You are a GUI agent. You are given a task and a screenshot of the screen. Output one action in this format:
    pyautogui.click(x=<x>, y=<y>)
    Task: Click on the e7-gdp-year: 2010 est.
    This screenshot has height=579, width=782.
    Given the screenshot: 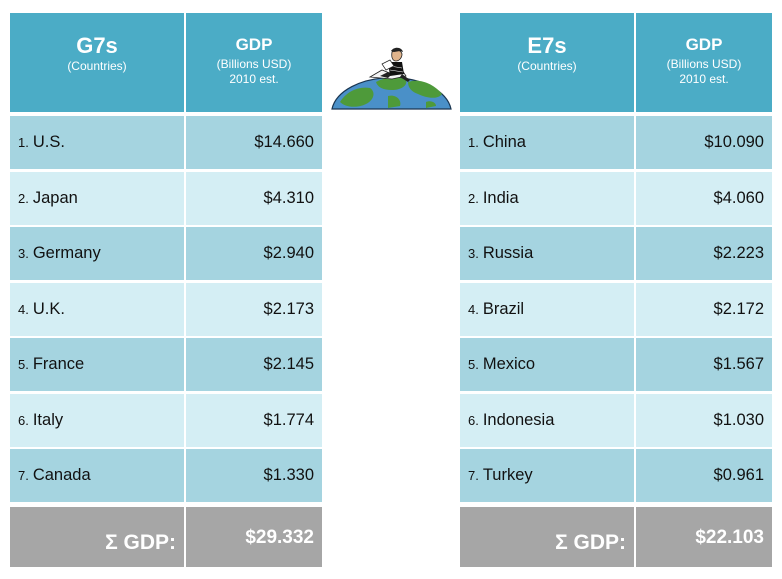 What is the action you would take?
    pyautogui.click(x=704, y=79)
    